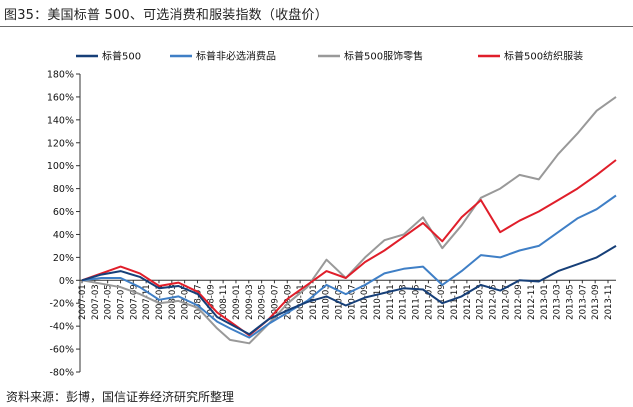  Describe the element at coordinates (558, 302) in the screenshot. I see `x-tick-label: 2013-03` at that location.